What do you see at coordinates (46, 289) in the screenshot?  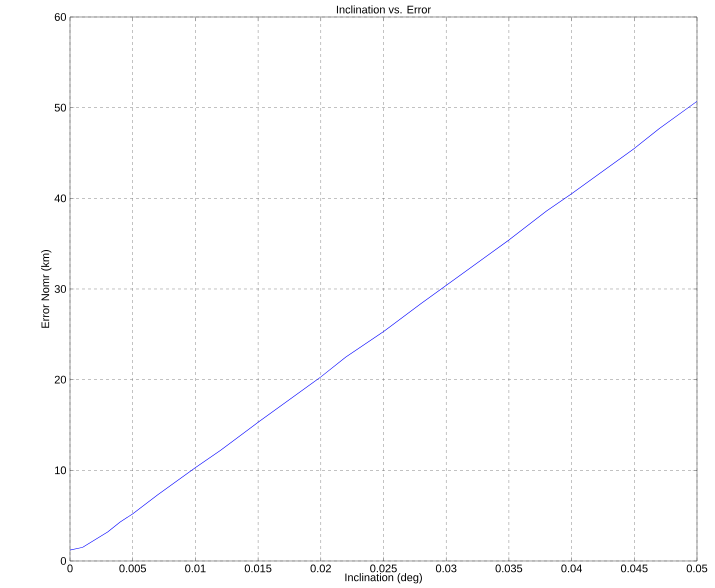 I see `y-axis-title: Error Nomr (km)` at bounding box center [46, 289].